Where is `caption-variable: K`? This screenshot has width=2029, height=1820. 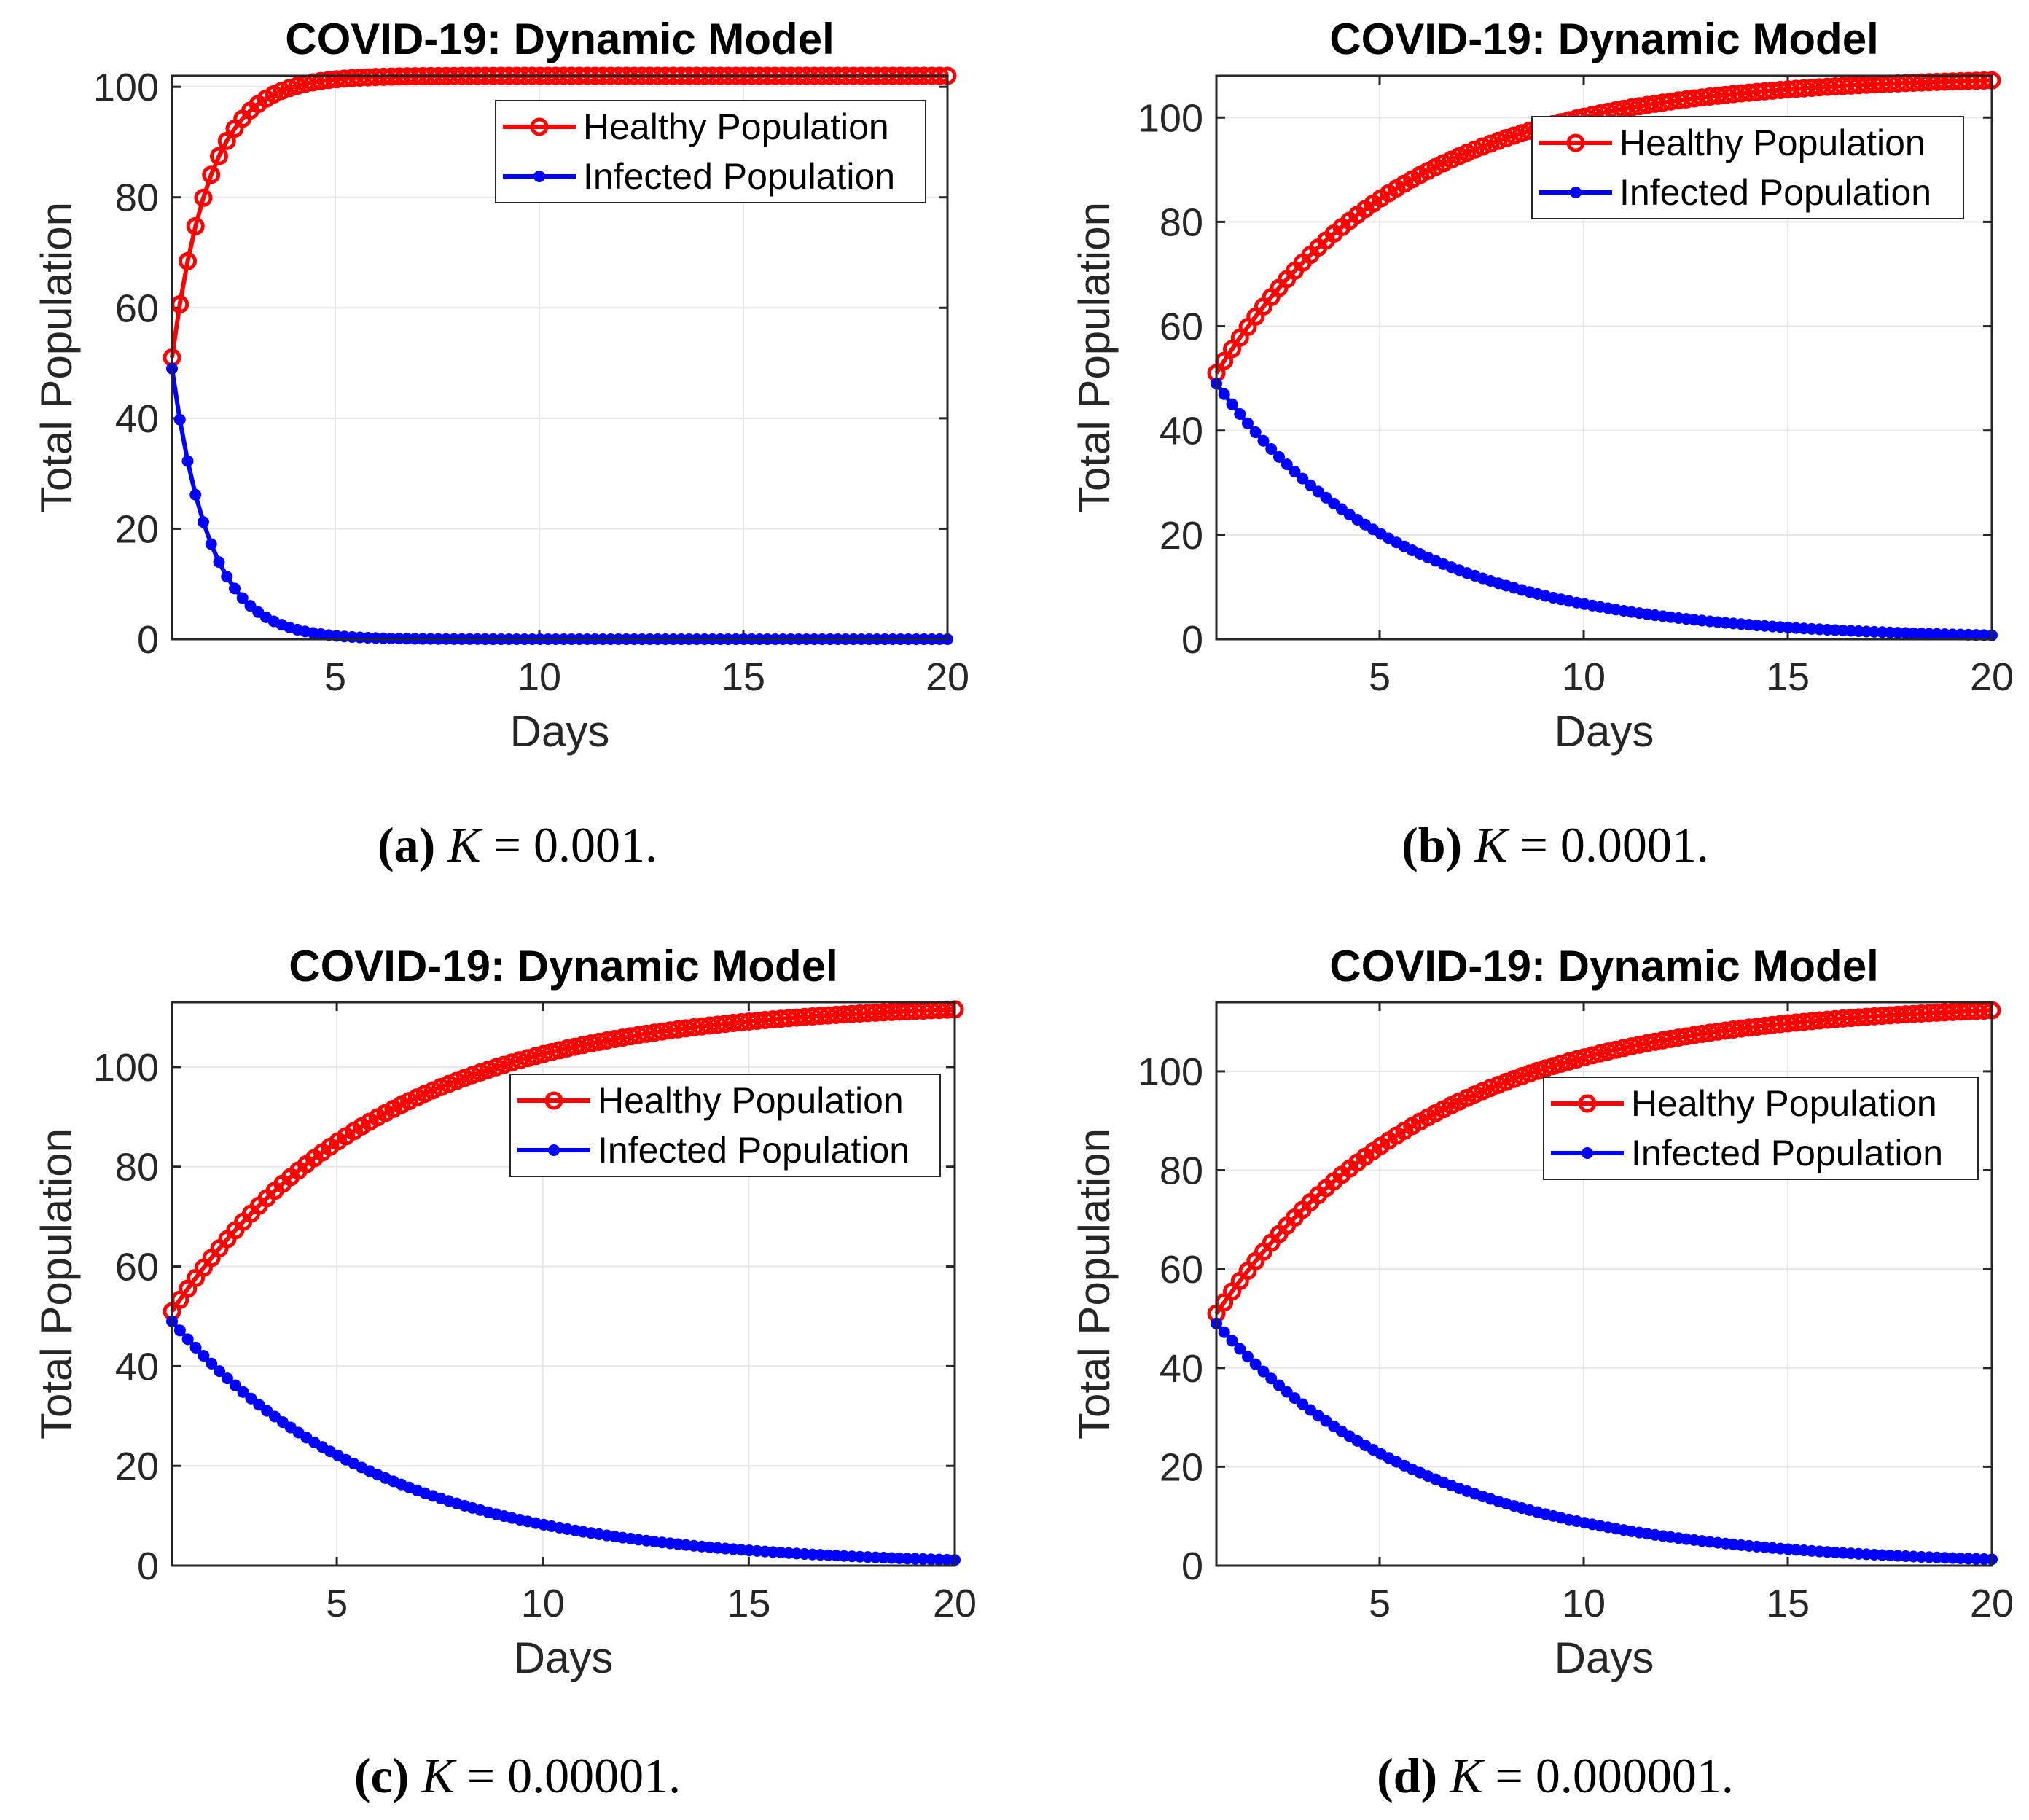 caption-variable: K is located at coordinates (464, 845).